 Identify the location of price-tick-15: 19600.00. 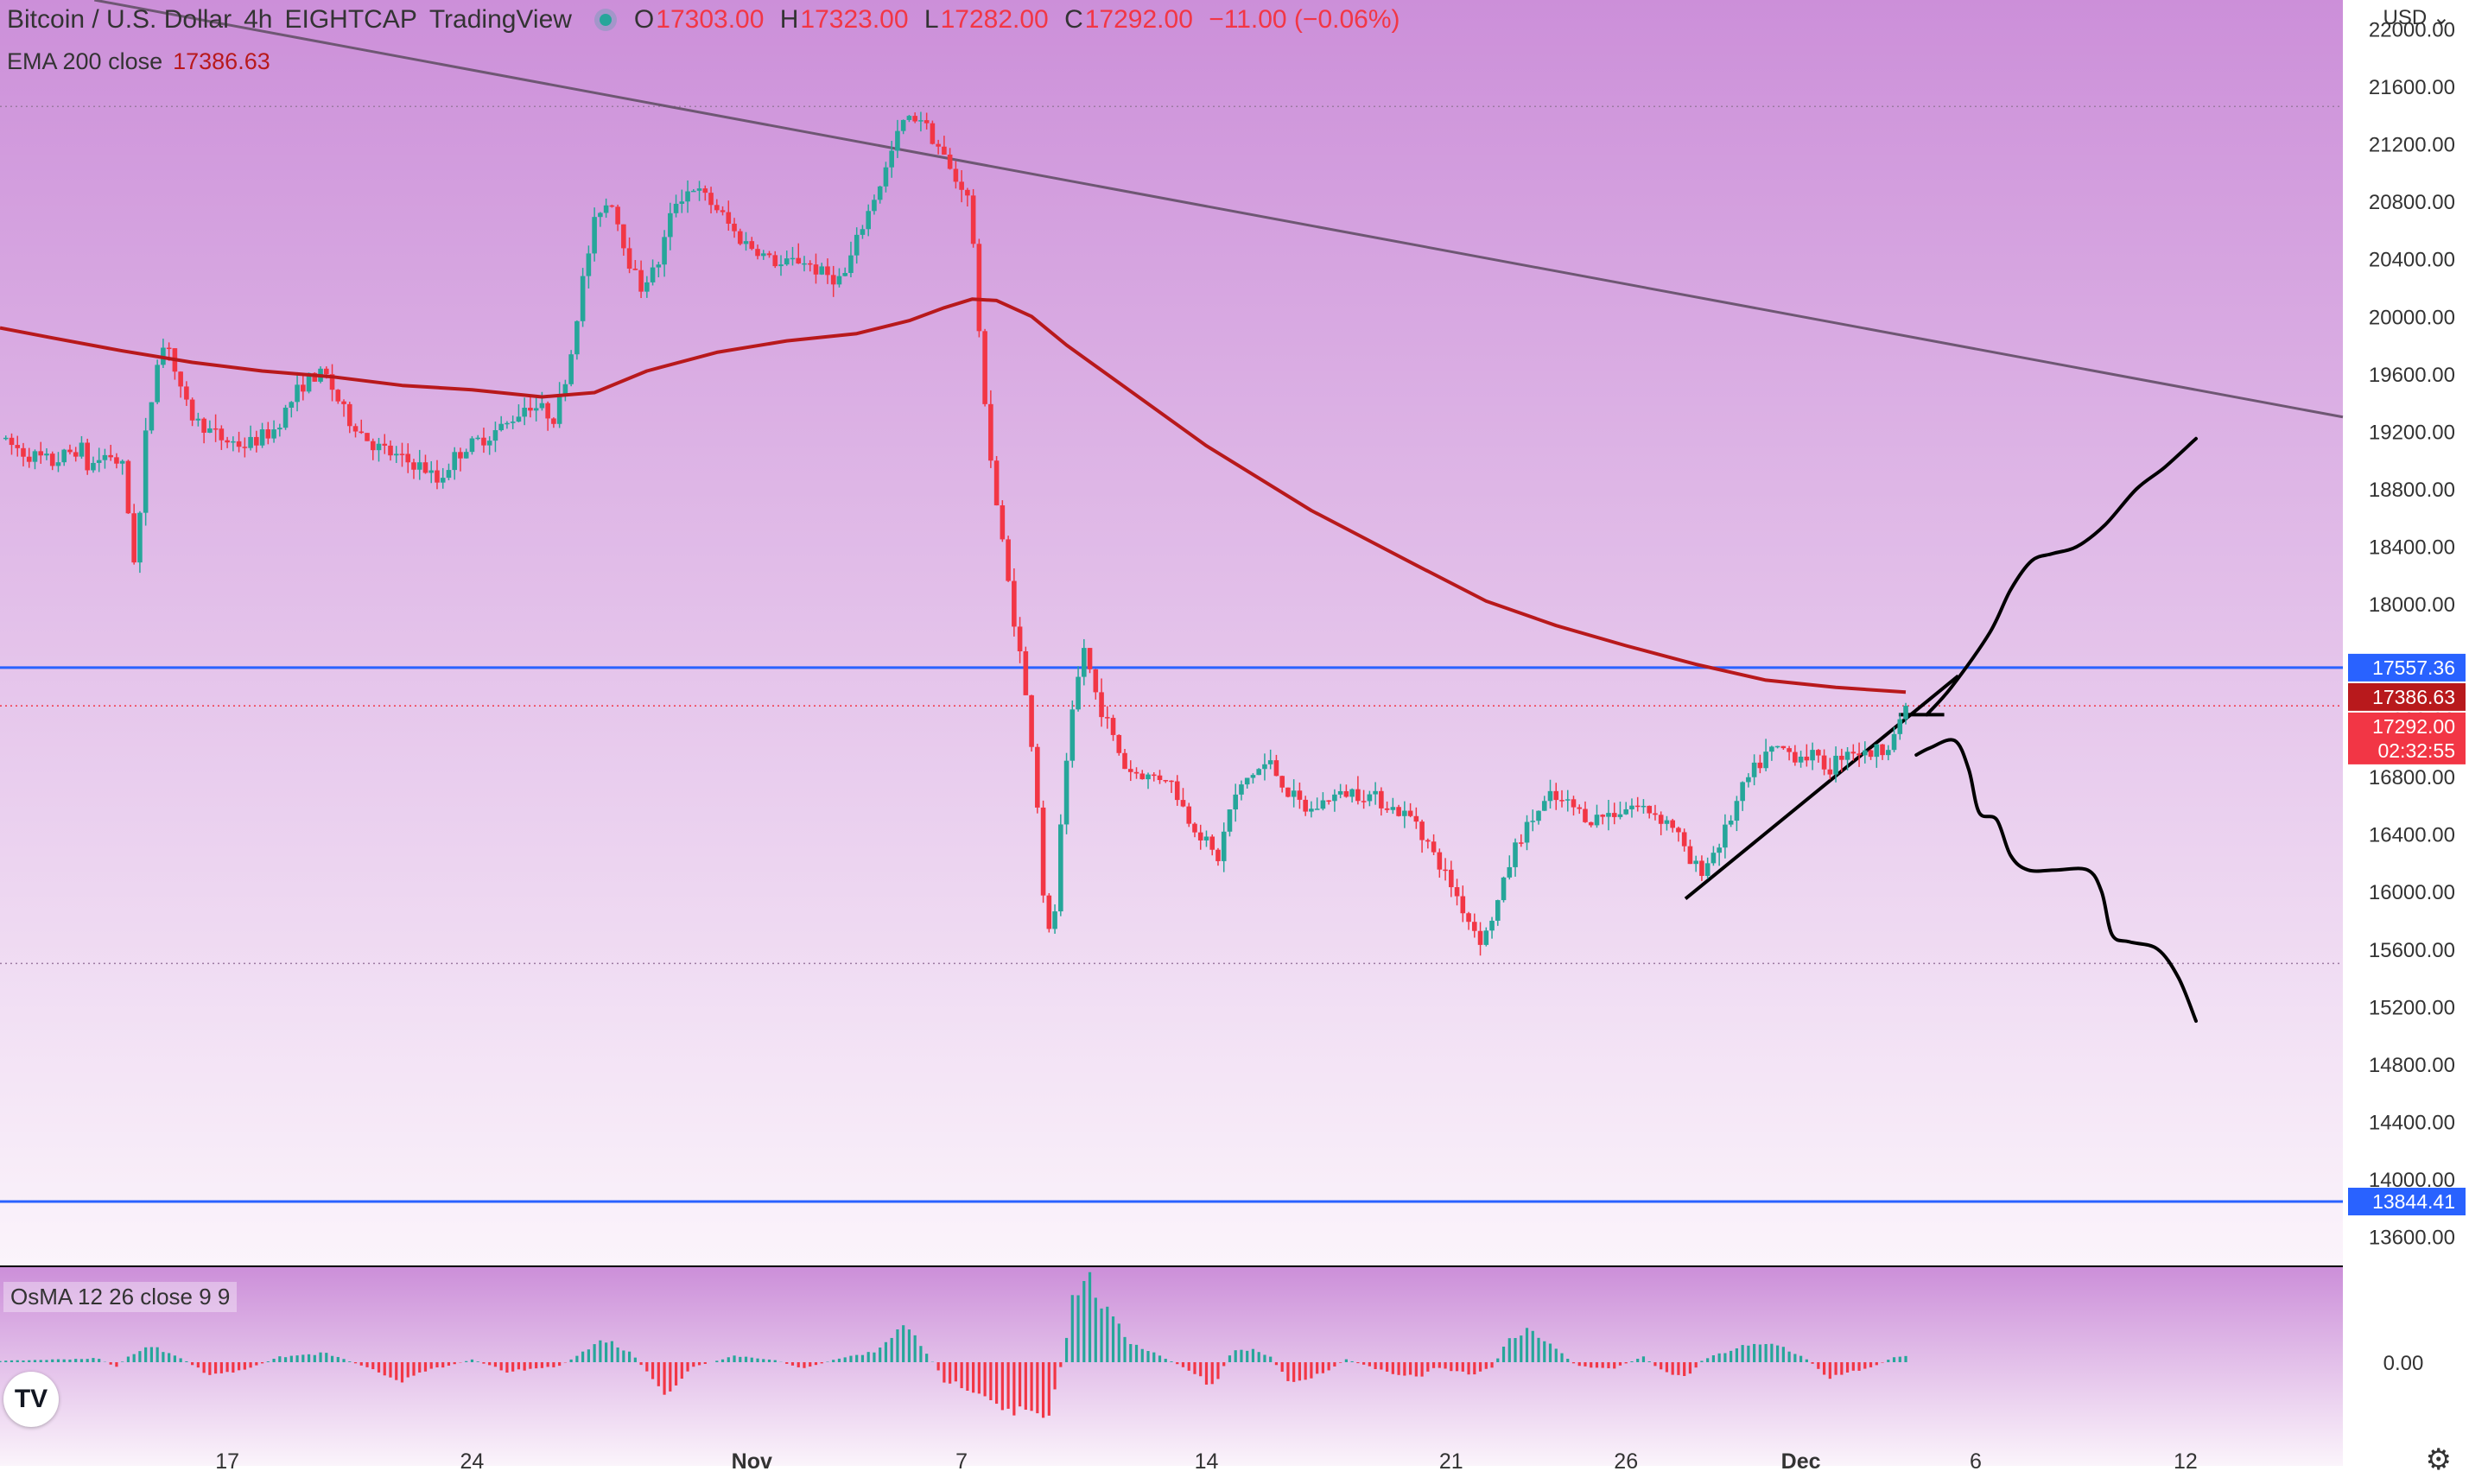
(2412, 375).